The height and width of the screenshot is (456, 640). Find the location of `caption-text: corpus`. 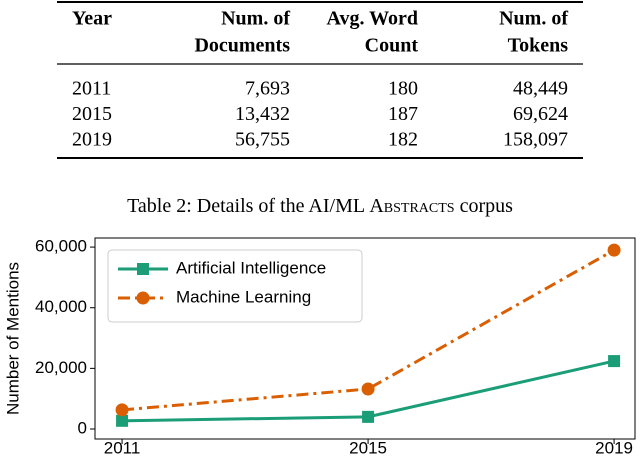

caption-text: corpus is located at coordinates (487, 206).